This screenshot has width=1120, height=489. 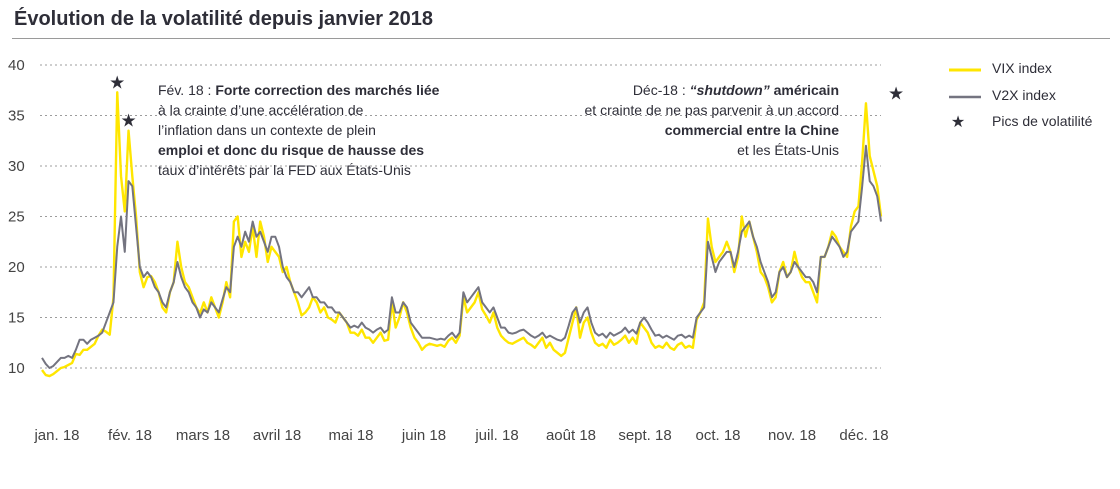 I want to click on y-tick-label: 25, so click(x=16, y=217).